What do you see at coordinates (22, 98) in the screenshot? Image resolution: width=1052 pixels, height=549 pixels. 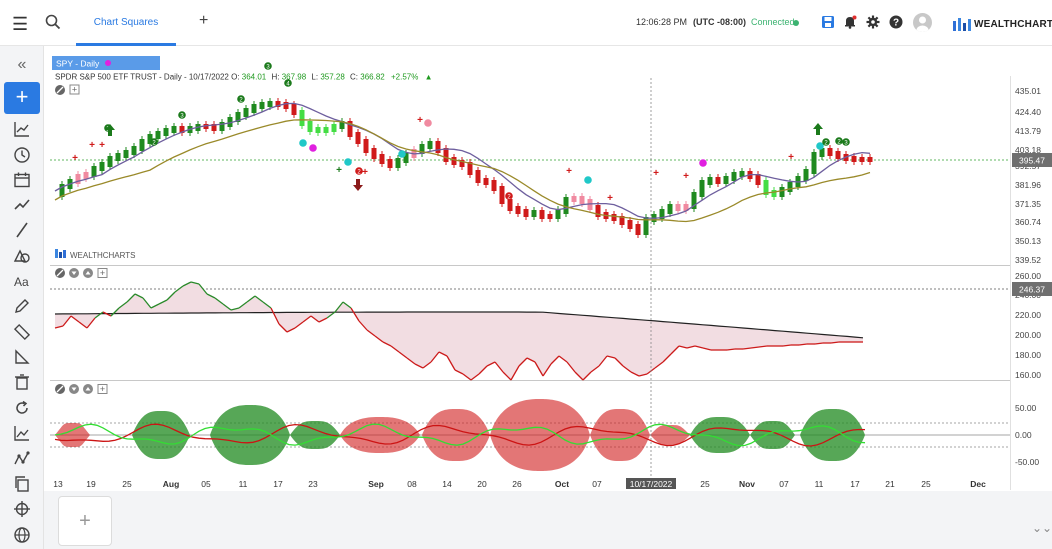 I see `add-icon: +` at bounding box center [22, 98].